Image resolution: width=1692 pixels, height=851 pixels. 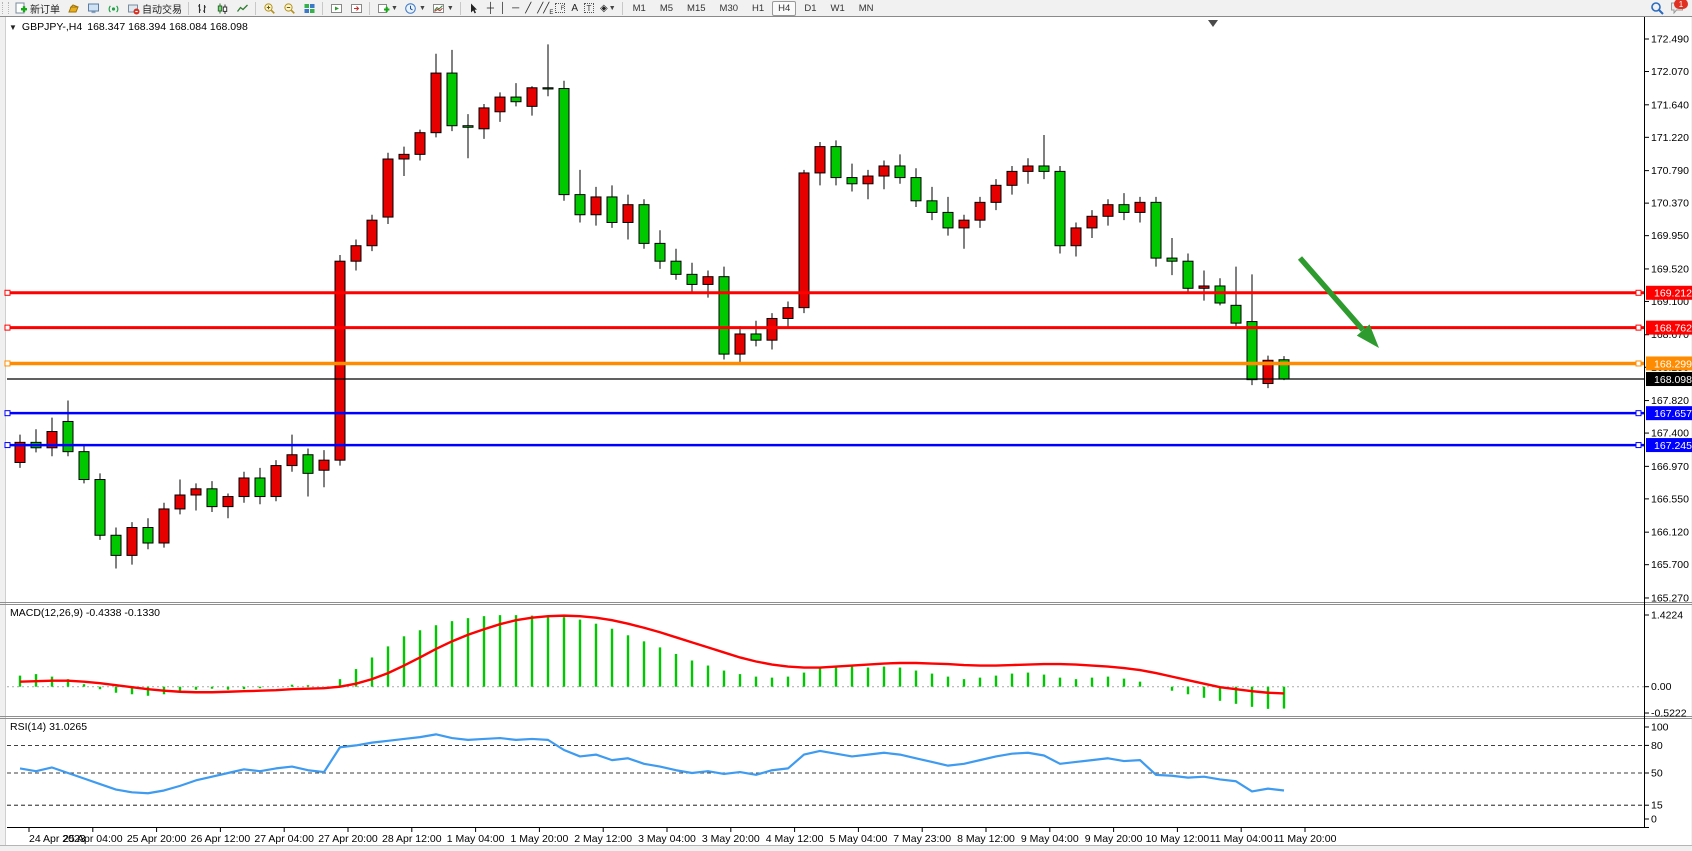 What do you see at coordinates (1681, 4) in the screenshot?
I see `notification-badge: 1` at bounding box center [1681, 4].